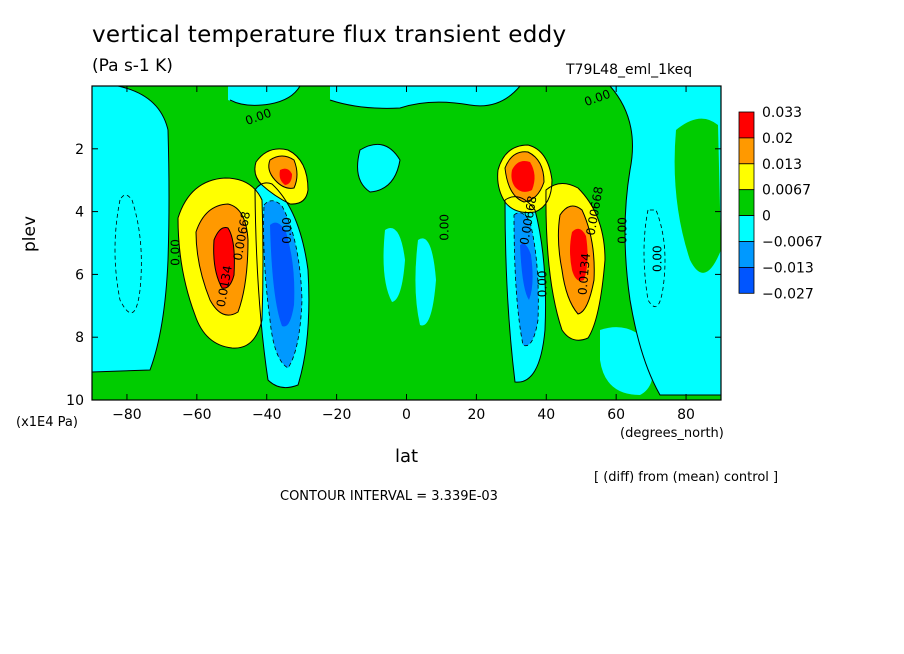  I want to click on y-axis-label: plev, so click(30, 234).